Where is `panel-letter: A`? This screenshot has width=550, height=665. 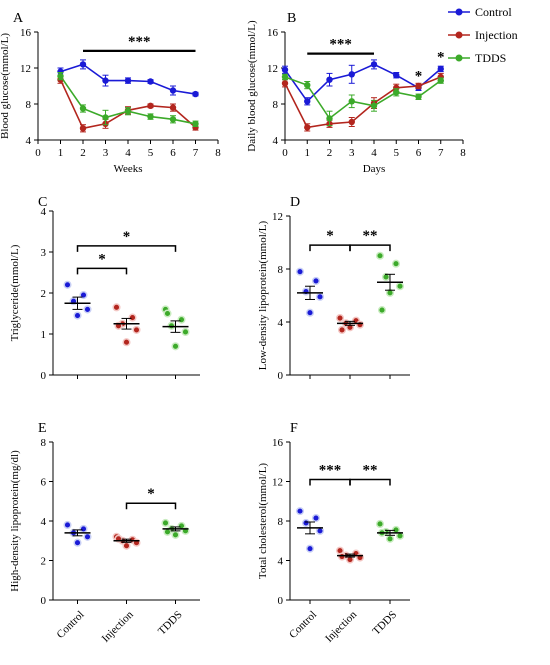 panel-letter: A is located at coordinates (18, 18).